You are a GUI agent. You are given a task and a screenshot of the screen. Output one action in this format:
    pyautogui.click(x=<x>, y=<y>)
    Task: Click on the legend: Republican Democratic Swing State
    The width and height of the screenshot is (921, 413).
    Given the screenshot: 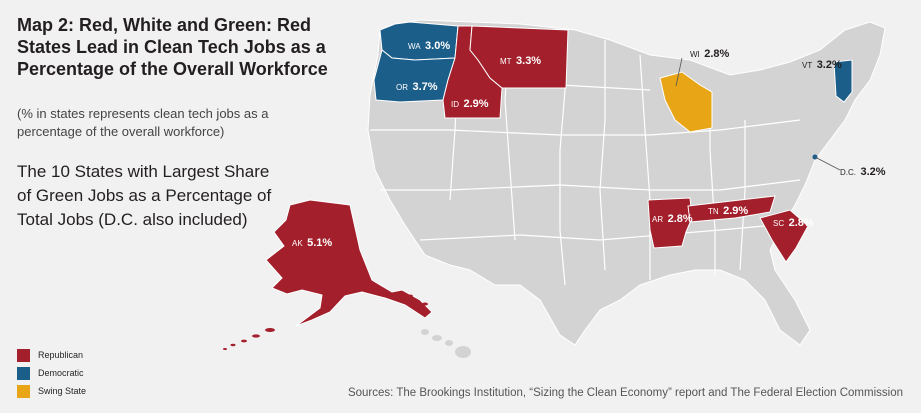 What is the action you would take?
    pyautogui.click(x=51, y=373)
    